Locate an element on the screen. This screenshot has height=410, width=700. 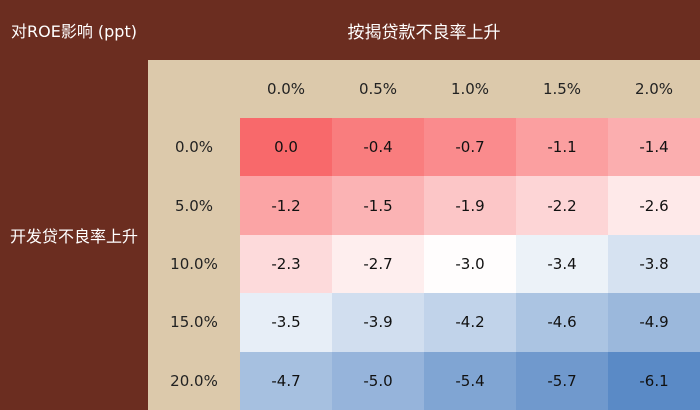
row-header-band is located at coordinates (194, 264).